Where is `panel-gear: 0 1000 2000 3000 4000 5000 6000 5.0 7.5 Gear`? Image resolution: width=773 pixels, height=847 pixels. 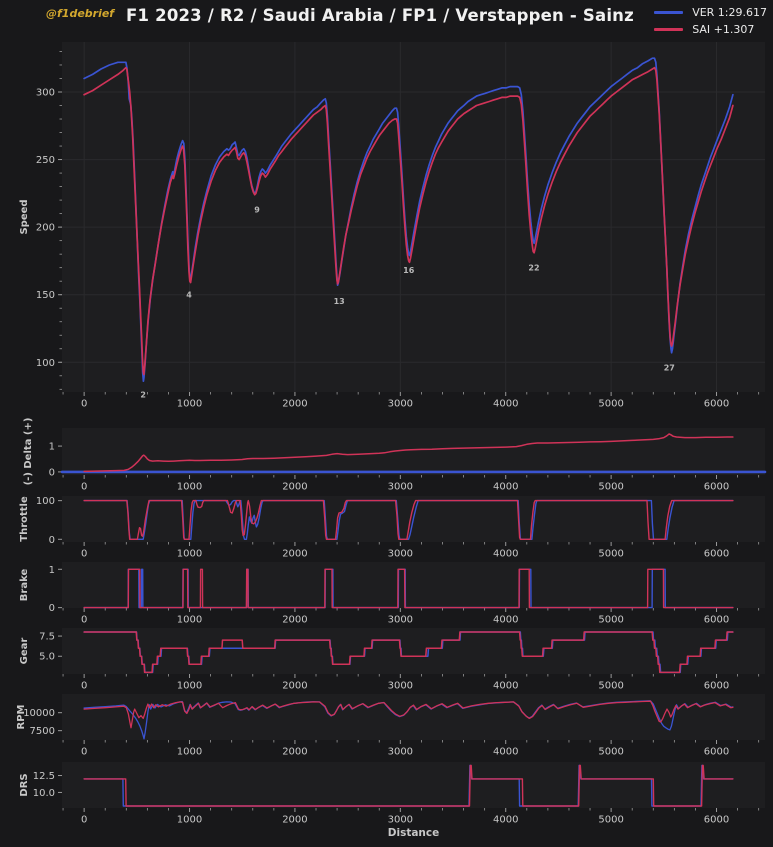
panel-gear: 0 1000 2000 3000 4000 5000 6000 5.0 7.5 Gear is located at coordinates (392, 660).